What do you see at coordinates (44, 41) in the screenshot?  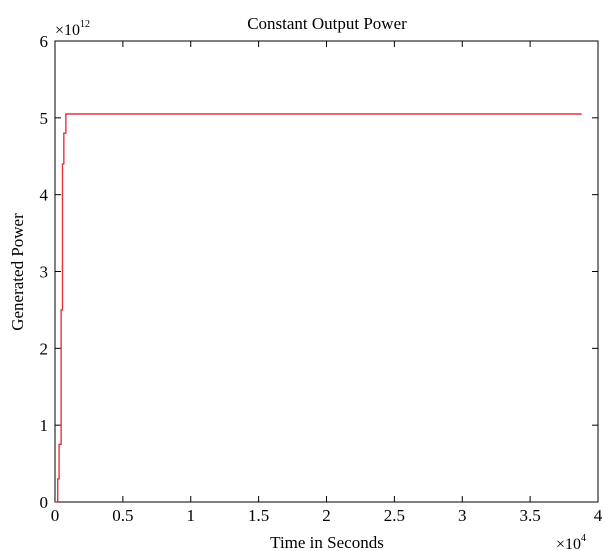 I see `y-tick-label: 6` at bounding box center [44, 41].